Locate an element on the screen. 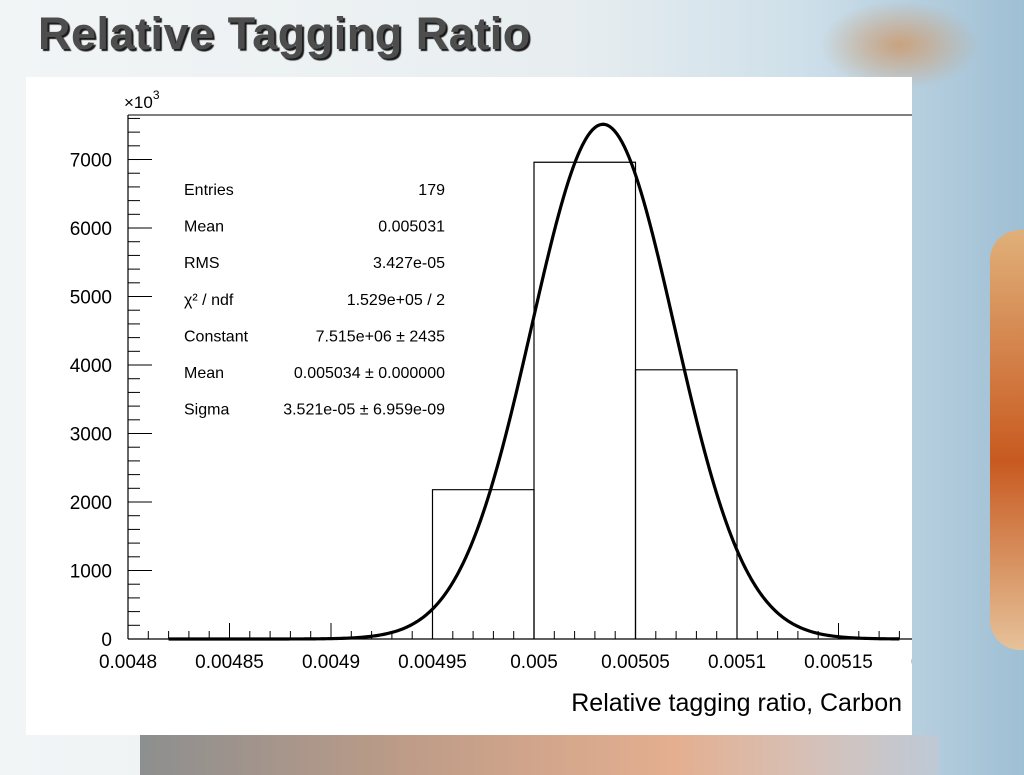  stats-value: 0.005034 ± 0.000000 is located at coordinates (369, 373).